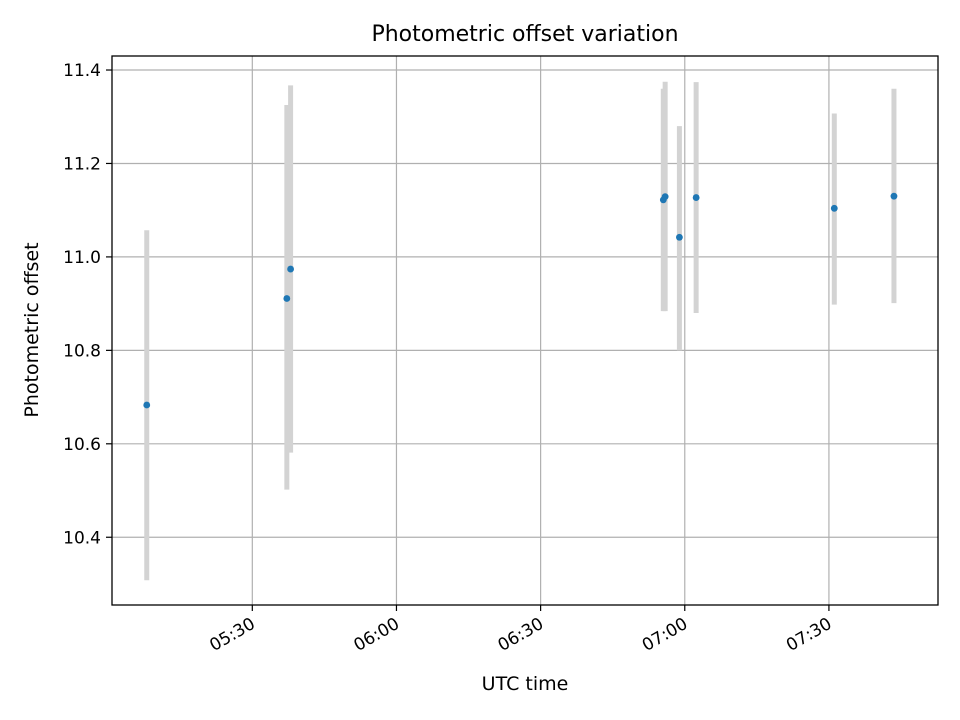 This screenshot has width=960, height=720. I want to click on y-tick-label: 10.8, so click(82, 351).